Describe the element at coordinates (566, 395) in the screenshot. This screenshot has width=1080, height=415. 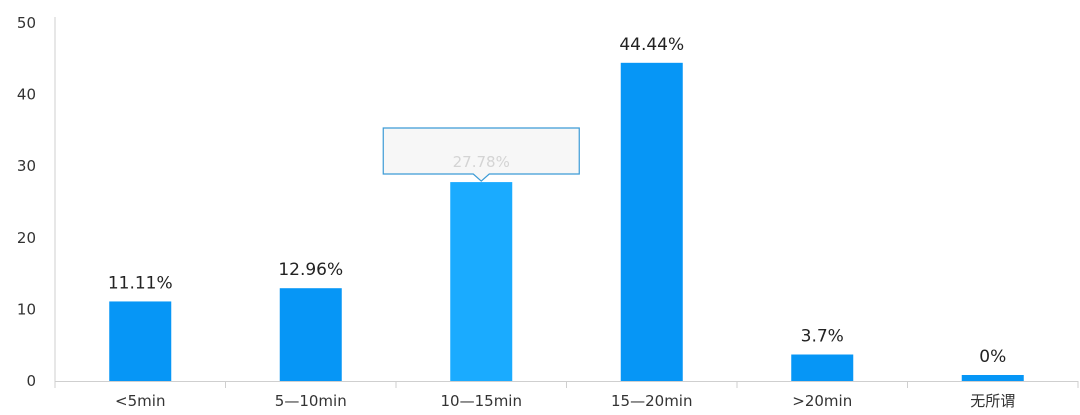
I see `x-axis: <5min 5—10min 10—15min 15—20min >20min 无所谓` at that location.